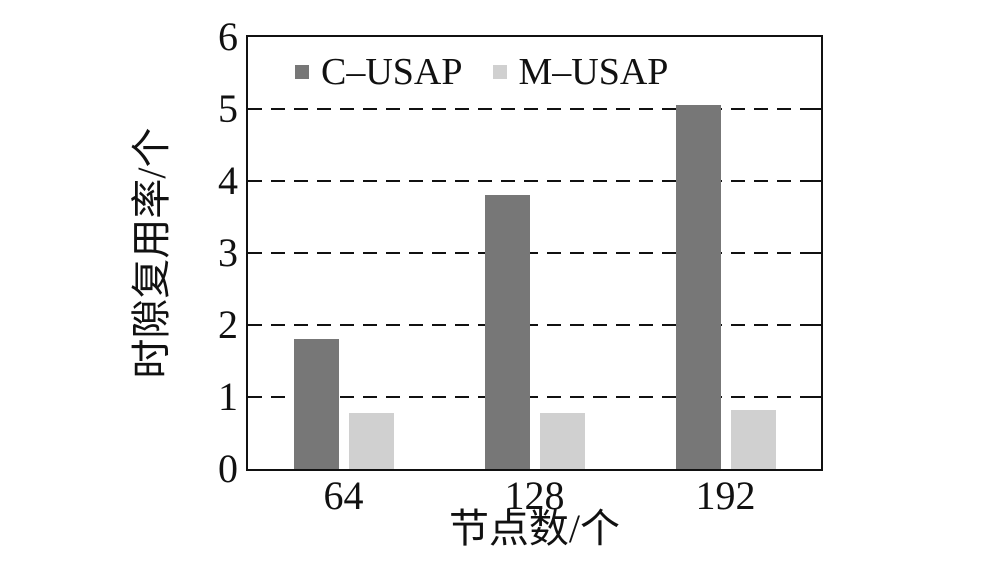 This screenshot has width=1000, height=565. Describe the element at coordinates (302, 72) in the screenshot. I see `legend-swatch-c-usap` at that location.